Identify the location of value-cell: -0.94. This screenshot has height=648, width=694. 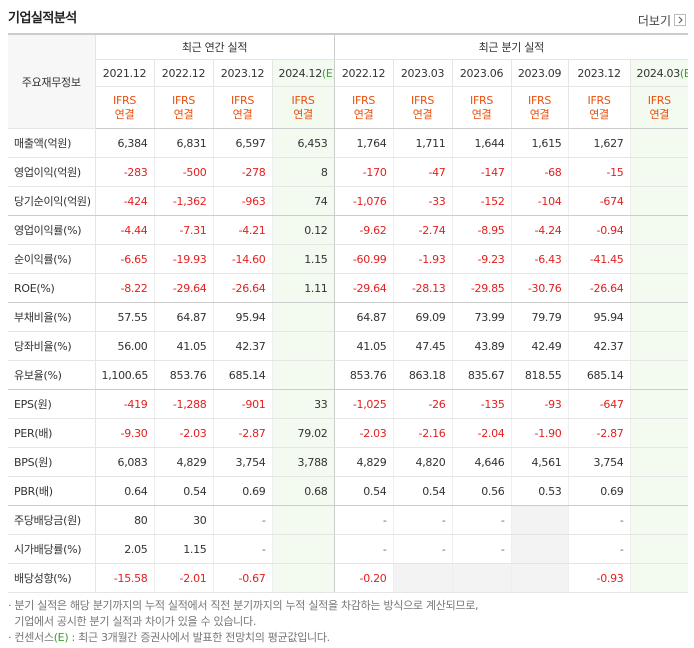
(599, 230).